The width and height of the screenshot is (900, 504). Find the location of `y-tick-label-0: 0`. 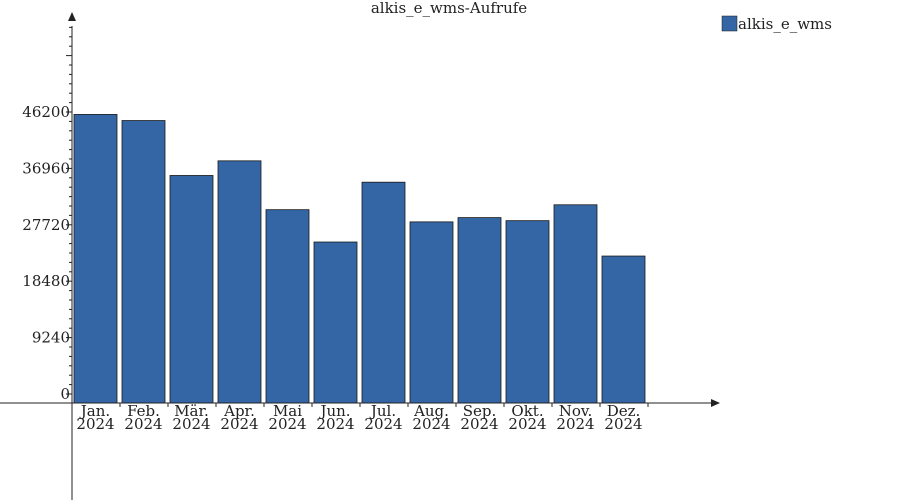

y-tick-label-0: 0 is located at coordinates (65, 394).